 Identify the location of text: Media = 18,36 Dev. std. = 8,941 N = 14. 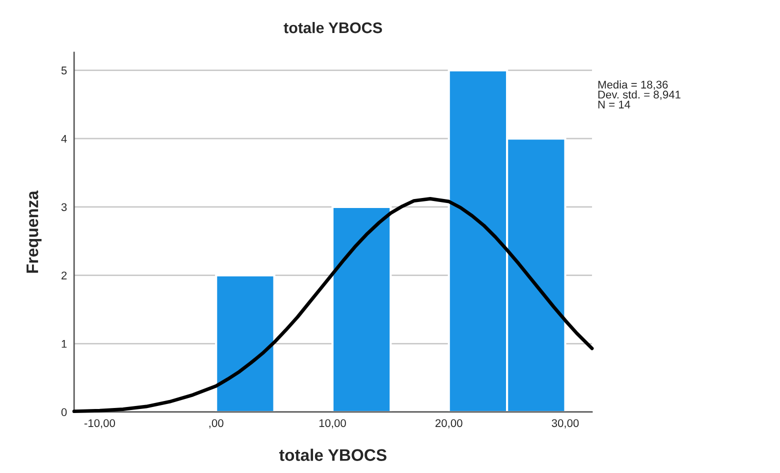
(639, 94).